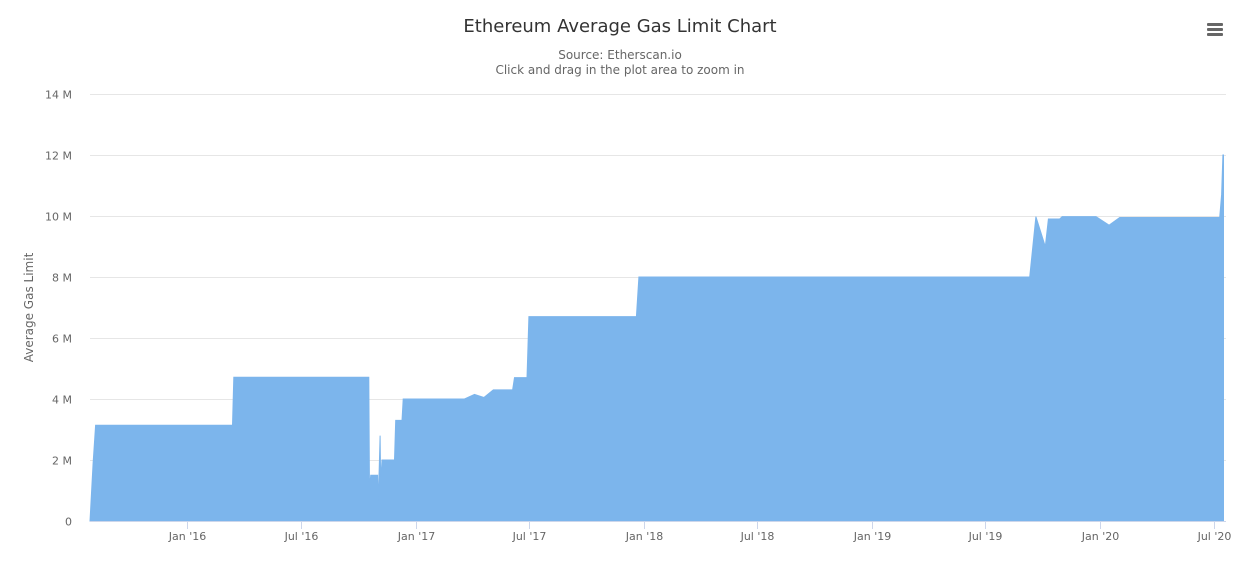 The height and width of the screenshot is (584, 1240). What do you see at coordinates (62, 339) in the screenshot?
I see `y-tick-label: 6 M` at bounding box center [62, 339].